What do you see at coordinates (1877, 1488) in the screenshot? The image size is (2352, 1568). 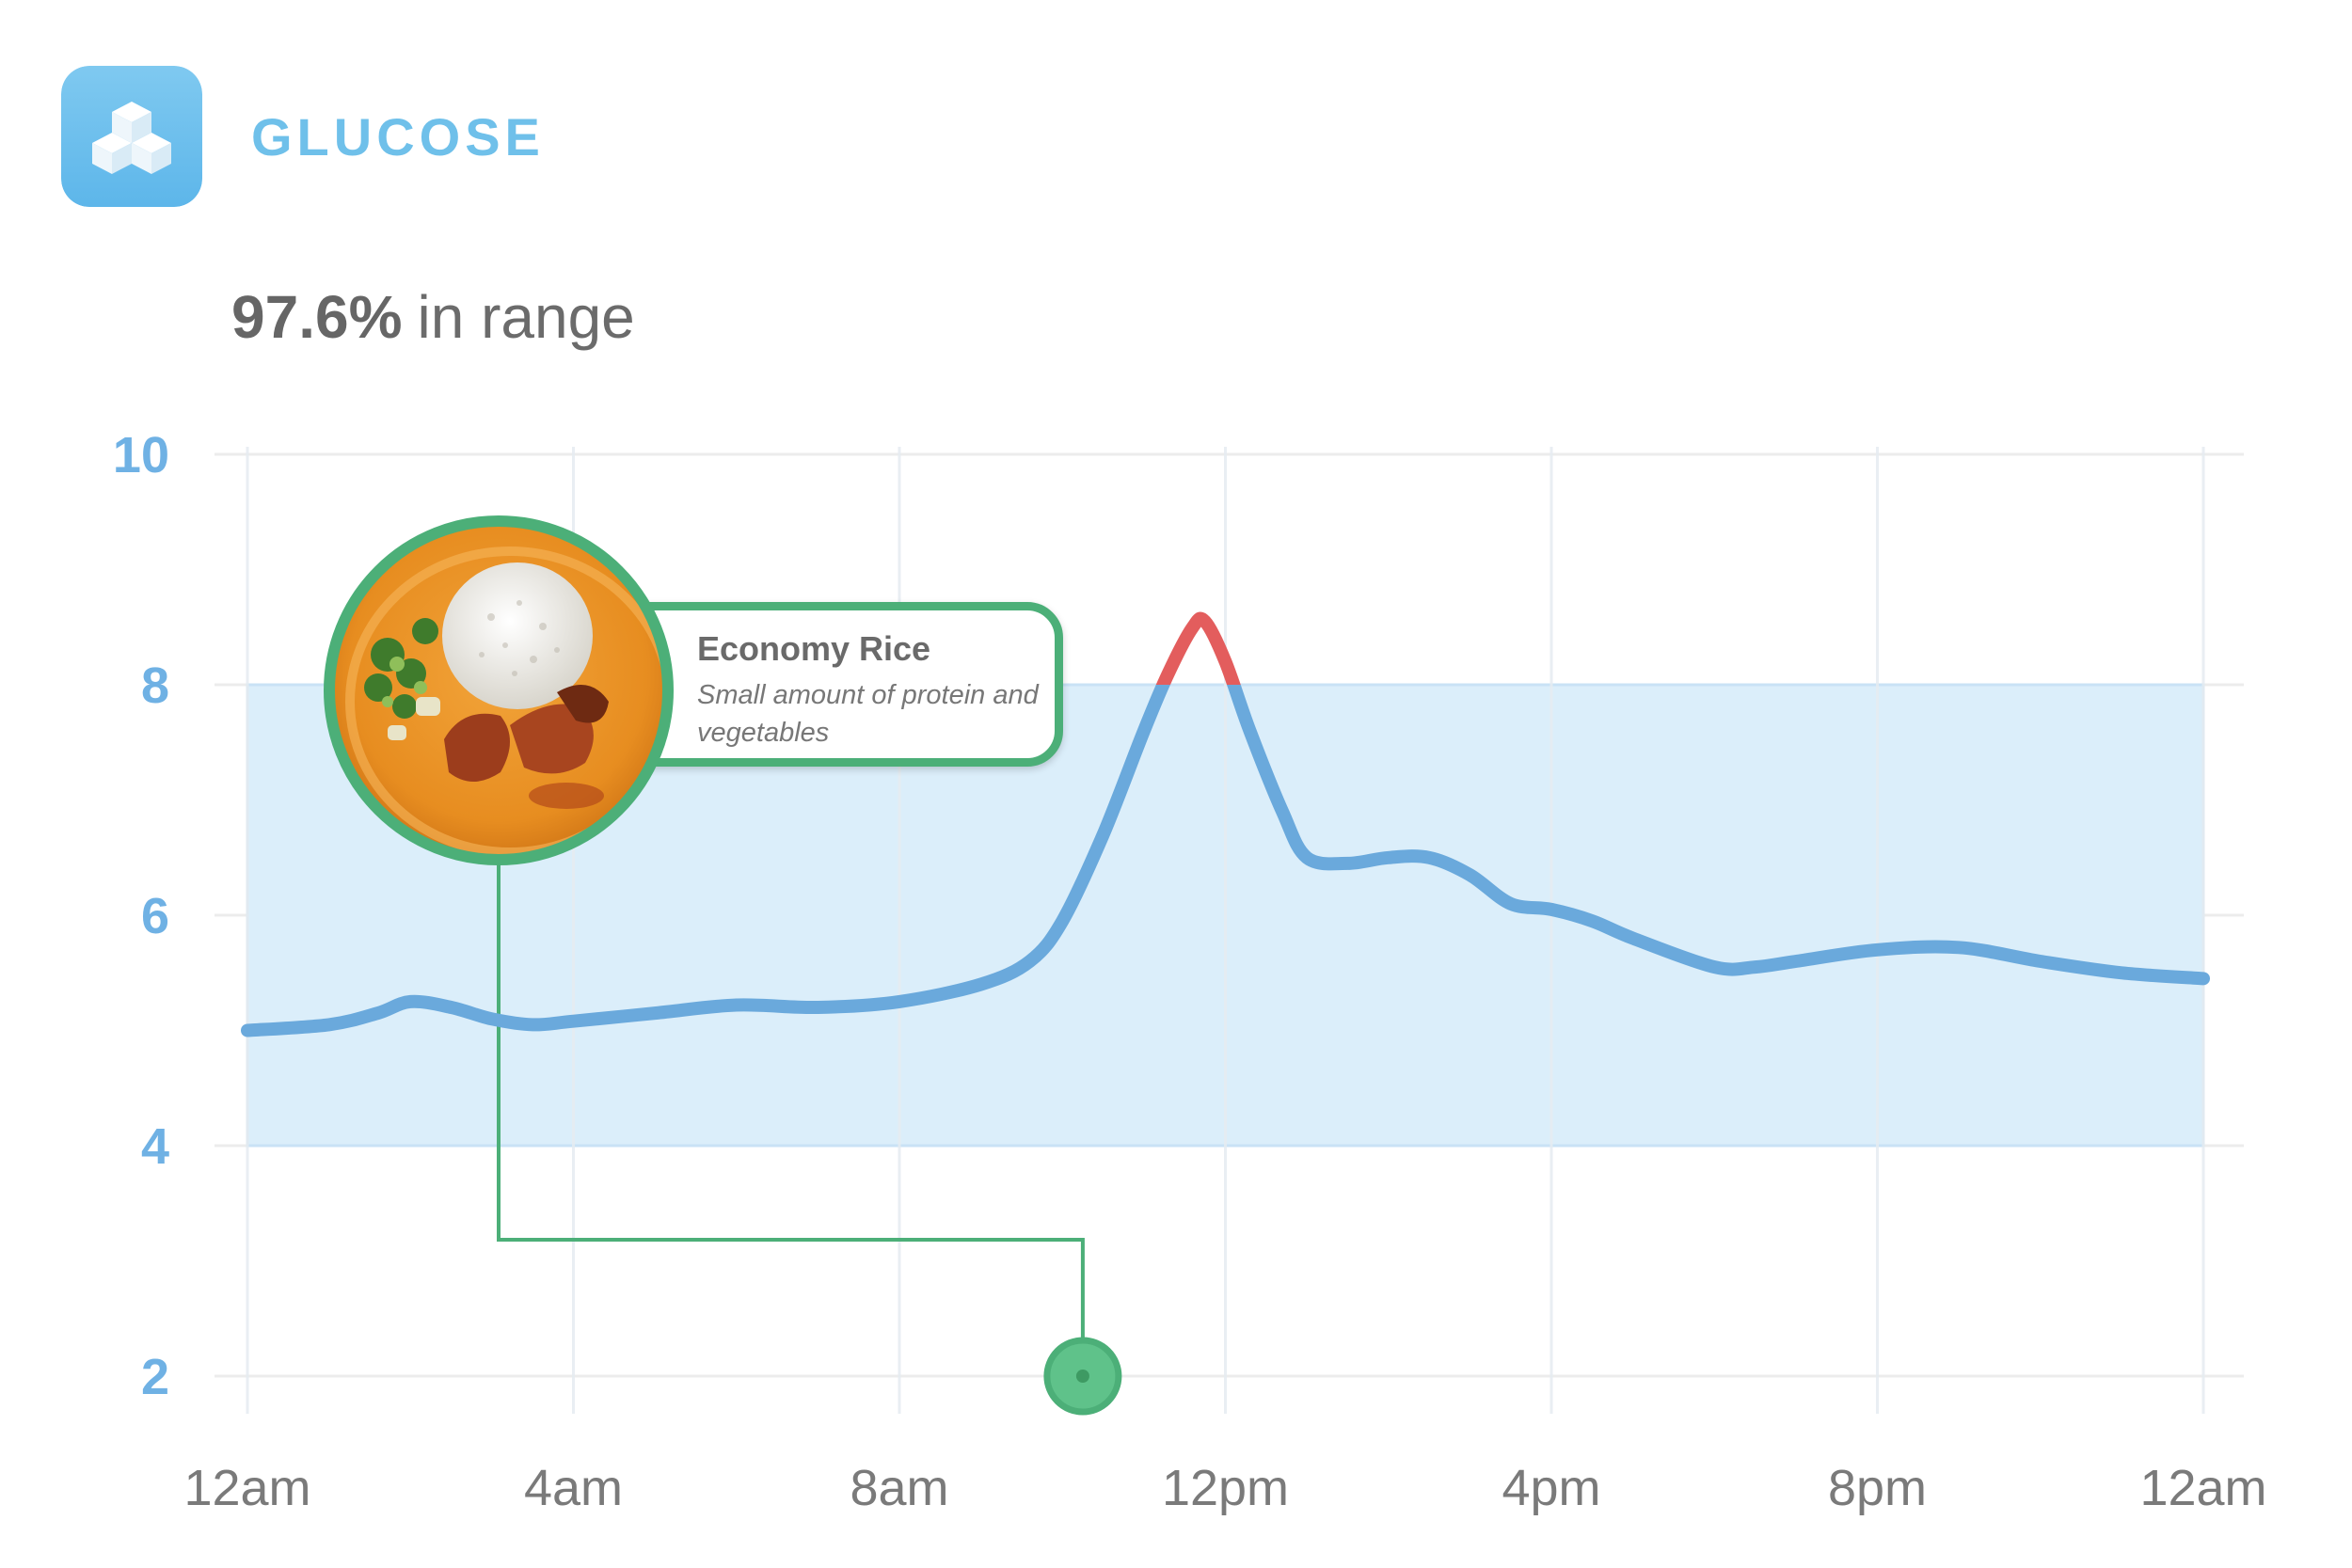 I see `x-tick-label: 8pm` at bounding box center [1877, 1488].